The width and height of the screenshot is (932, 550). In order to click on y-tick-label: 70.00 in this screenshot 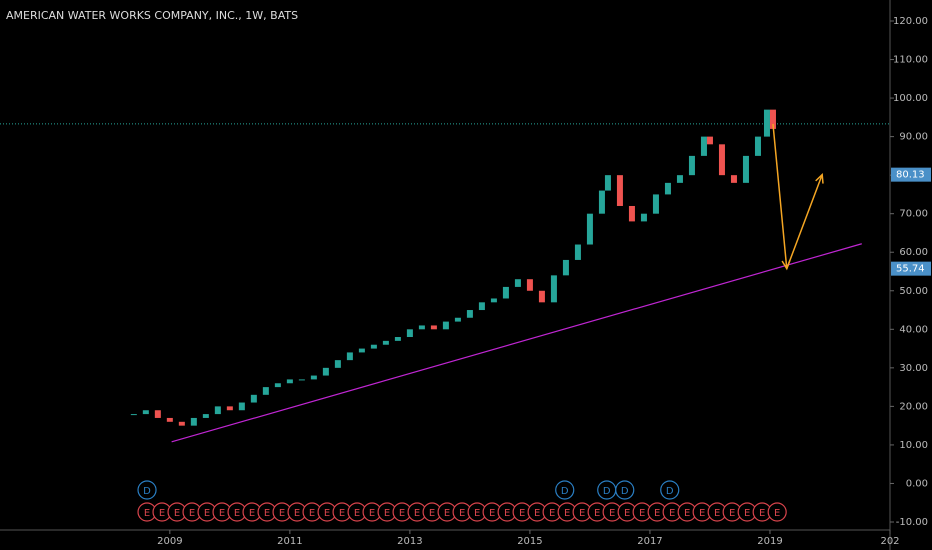, I will do `click(913, 214)`.